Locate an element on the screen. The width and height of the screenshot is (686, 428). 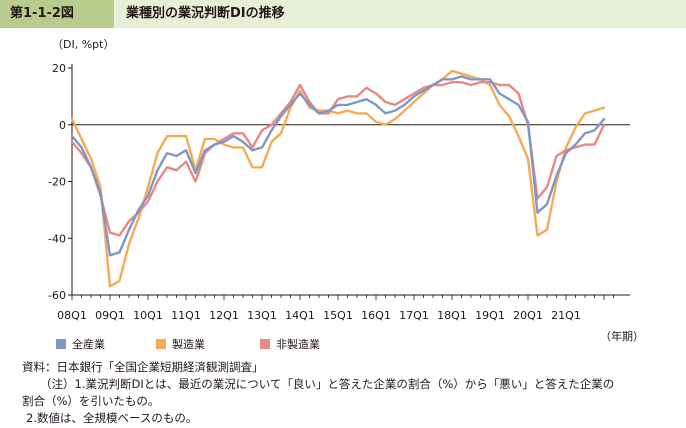
y-unit-label: （DI, %pt） is located at coordinates (83, 44).